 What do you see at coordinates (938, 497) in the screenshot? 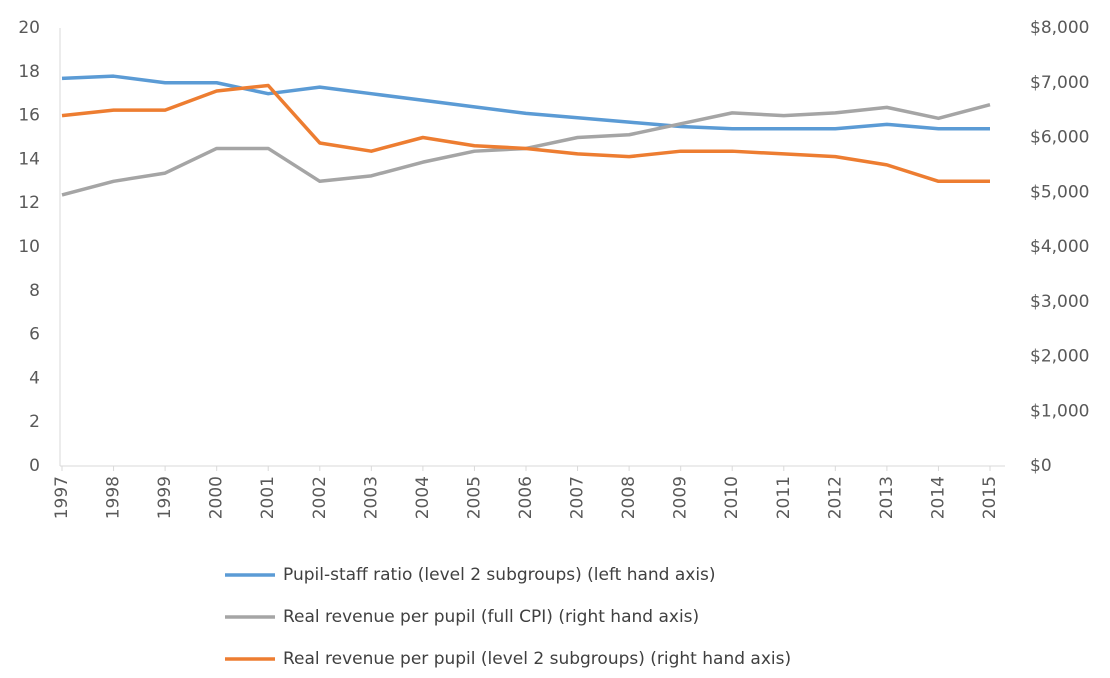
I see `x-tick-label: 2014` at bounding box center [938, 497].